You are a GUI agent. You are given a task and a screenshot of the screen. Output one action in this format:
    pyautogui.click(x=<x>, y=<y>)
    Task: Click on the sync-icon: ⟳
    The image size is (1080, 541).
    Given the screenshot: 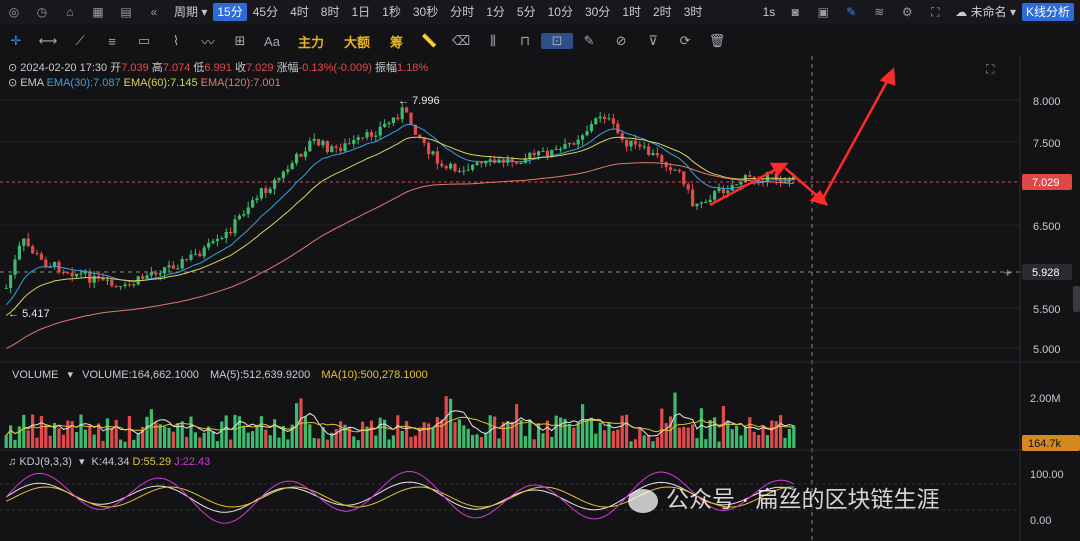 What is the action you would take?
    pyautogui.click(x=685, y=40)
    